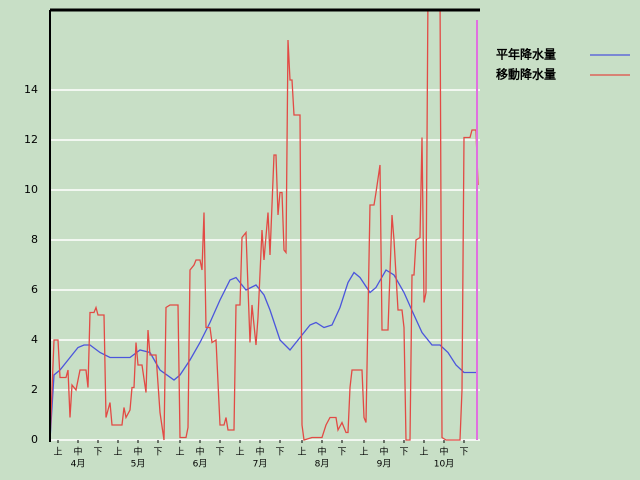 The height and width of the screenshot is (480, 640). Describe the element at coordinates (34, 389) in the screenshot. I see `y-tick-label: 2` at that location.